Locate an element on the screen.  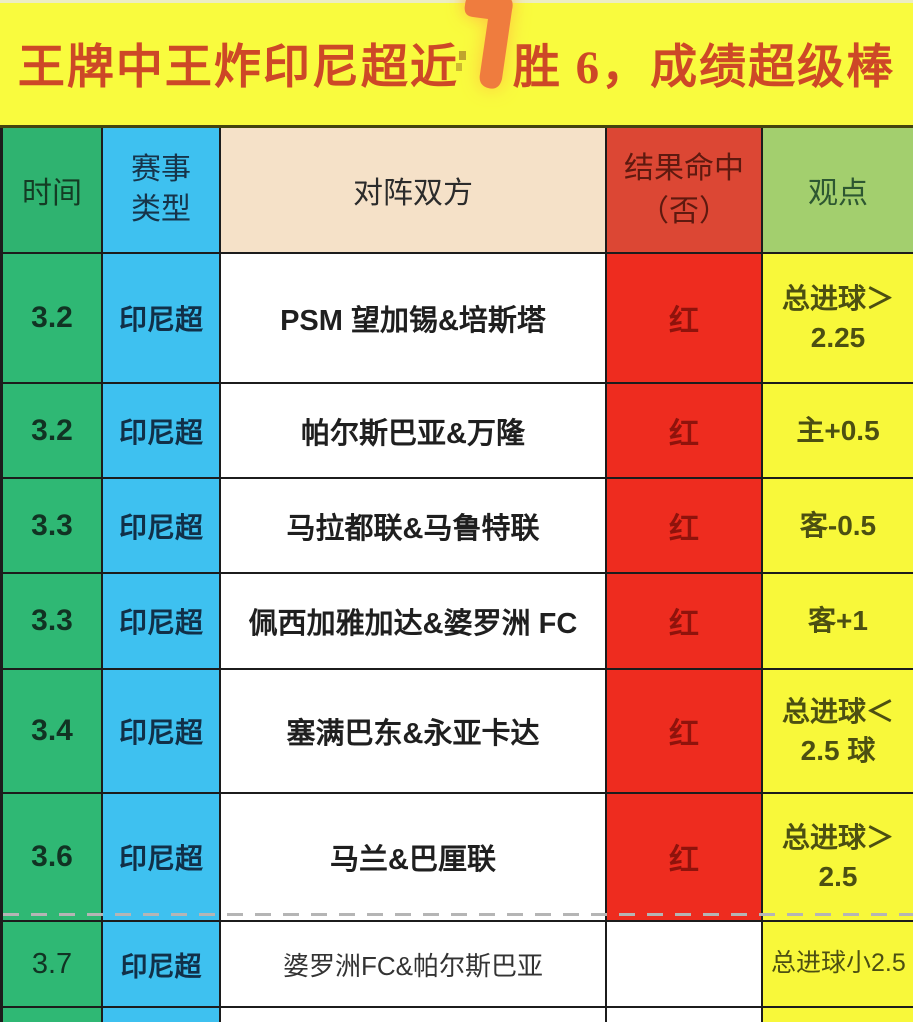
cell-time: 3.7 is located at coordinates (53, 965).